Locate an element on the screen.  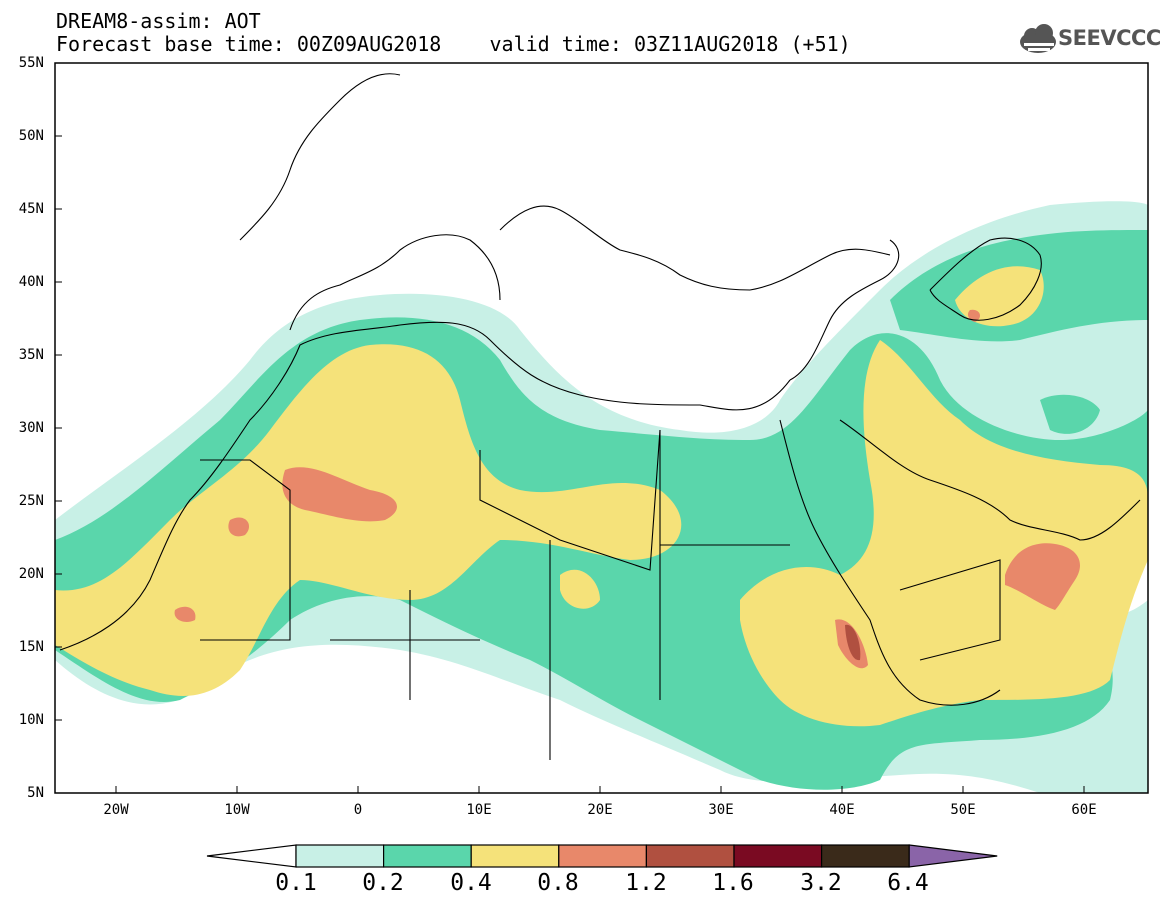
lon-label: 10E is located at coordinates (479, 810).